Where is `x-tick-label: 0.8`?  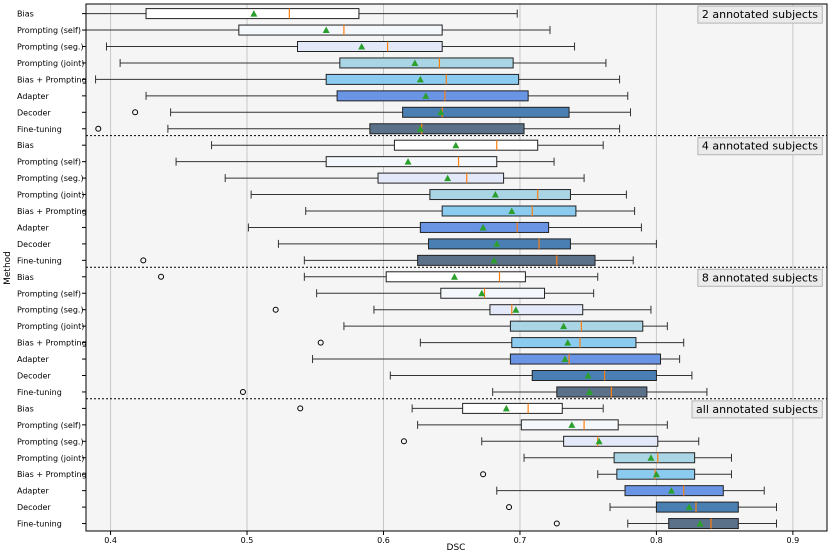
x-tick-label: 0.8 is located at coordinates (656, 540).